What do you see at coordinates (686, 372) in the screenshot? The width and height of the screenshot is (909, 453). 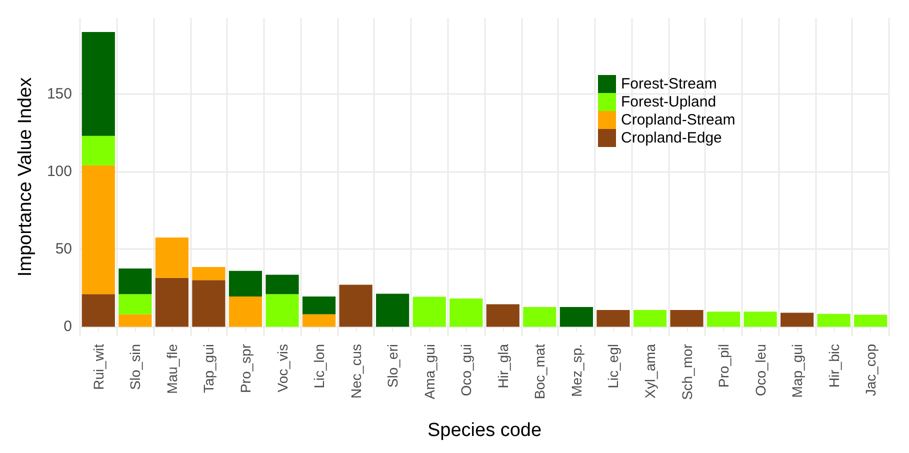 I see `x-tick-label: Sch_mor` at bounding box center [686, 372].